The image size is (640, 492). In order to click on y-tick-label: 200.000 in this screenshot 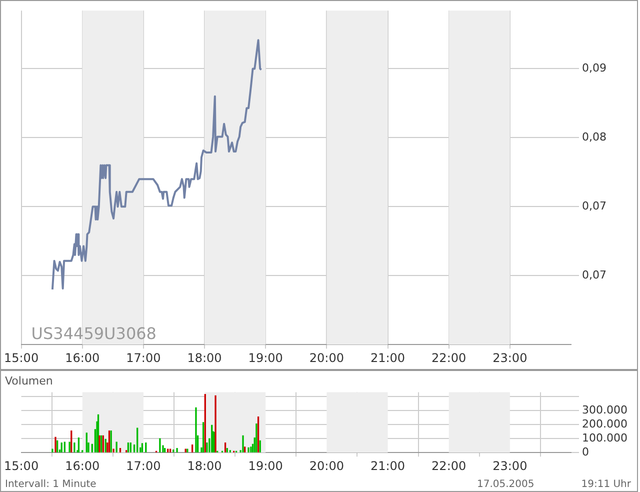, I will do `click(605, 423)`.